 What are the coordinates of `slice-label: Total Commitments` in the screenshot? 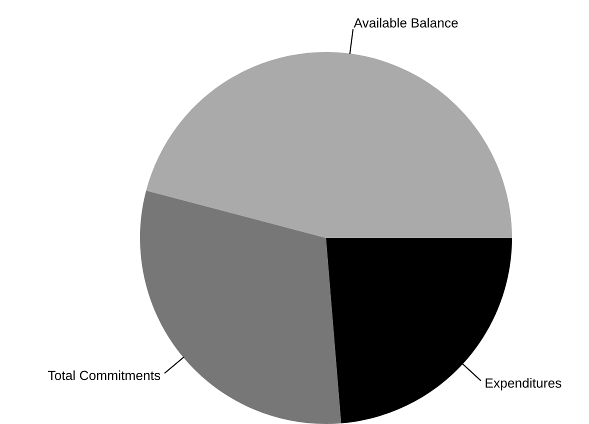 It's located at (104, 375).